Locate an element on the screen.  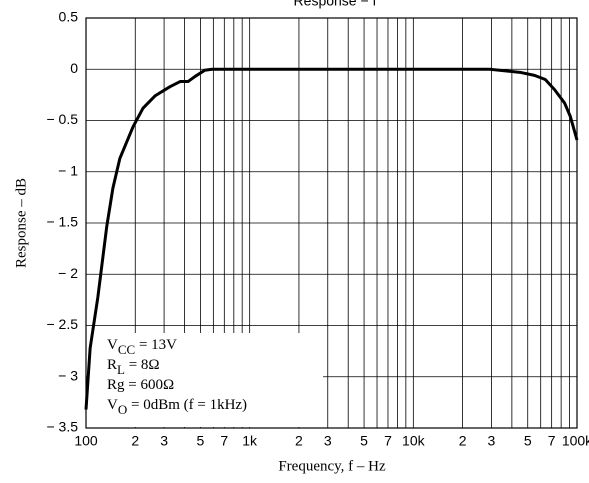
y-tick-label: − 2.5 is located at coordinates (62, 324).